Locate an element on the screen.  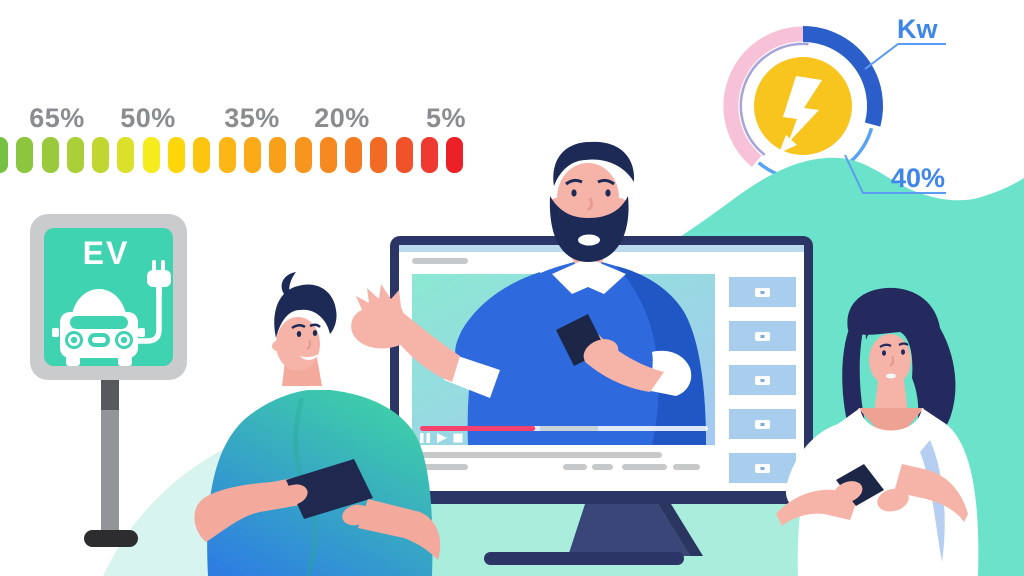
text-placeholders is located at coordinates (556, 461).